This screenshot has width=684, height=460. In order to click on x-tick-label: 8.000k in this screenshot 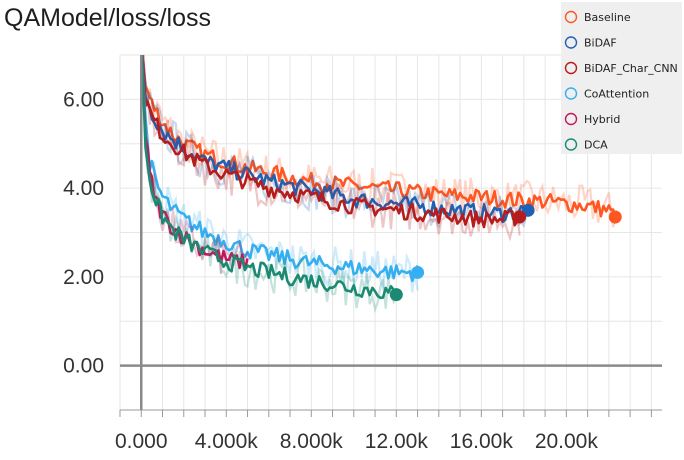, I will do `click(312, 441)`.